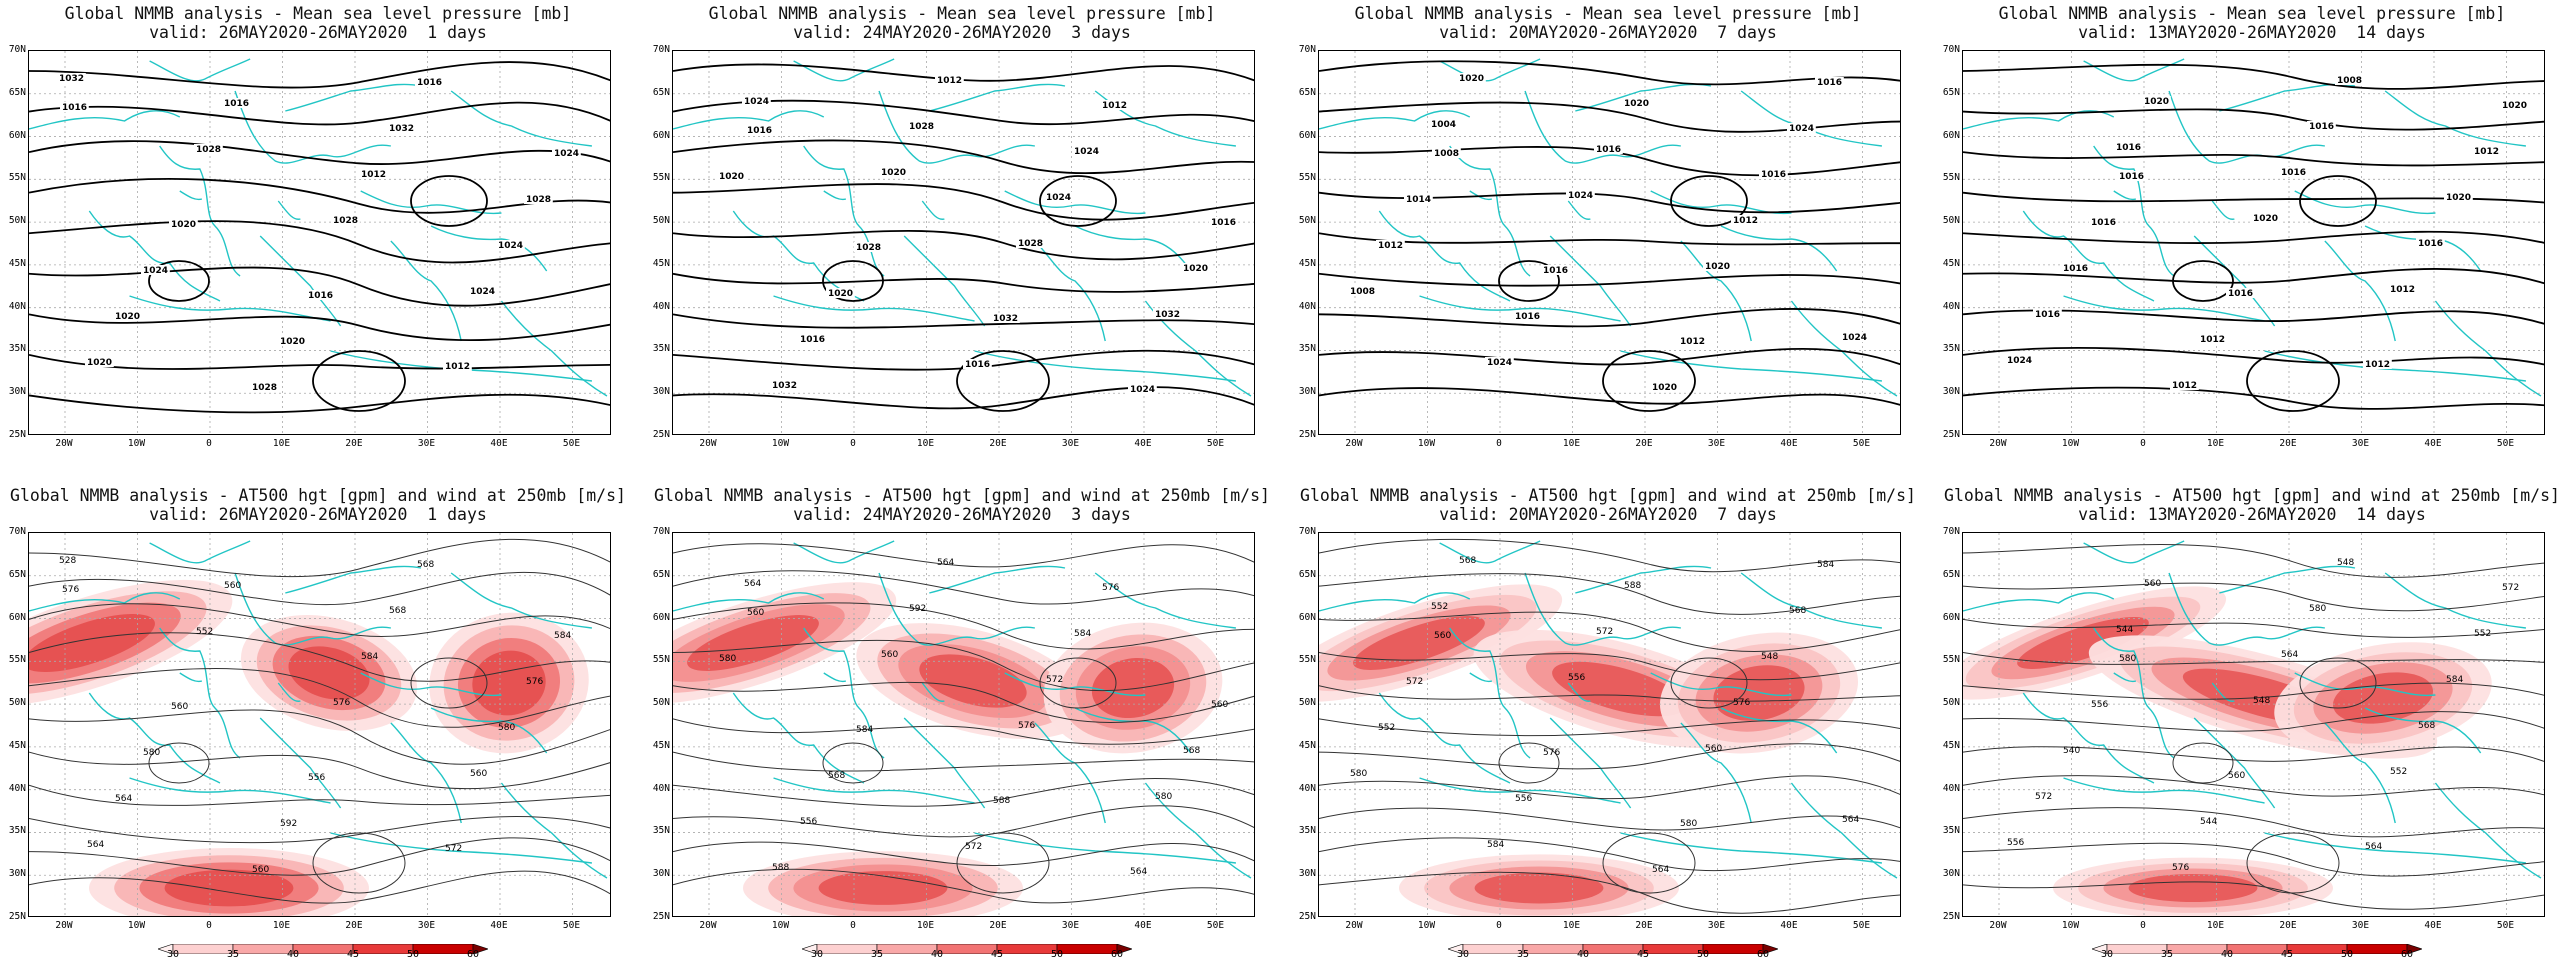 The image size is (2560, 960). What do you see at coordinates (921, 127) in the screenshot?
I see `contour-label: 1028` at bounding box center [921, 127].